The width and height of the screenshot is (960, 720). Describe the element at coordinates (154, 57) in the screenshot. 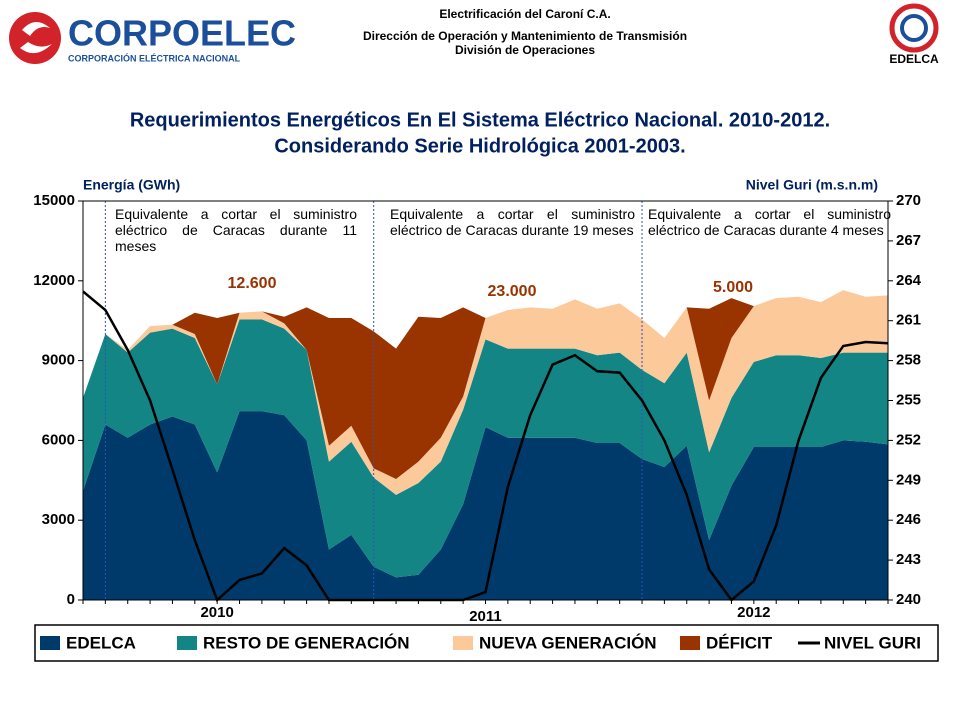

I see `logo-subtext: CORPORACIÓN ELÉCTRICA NACIONAL` at that location.